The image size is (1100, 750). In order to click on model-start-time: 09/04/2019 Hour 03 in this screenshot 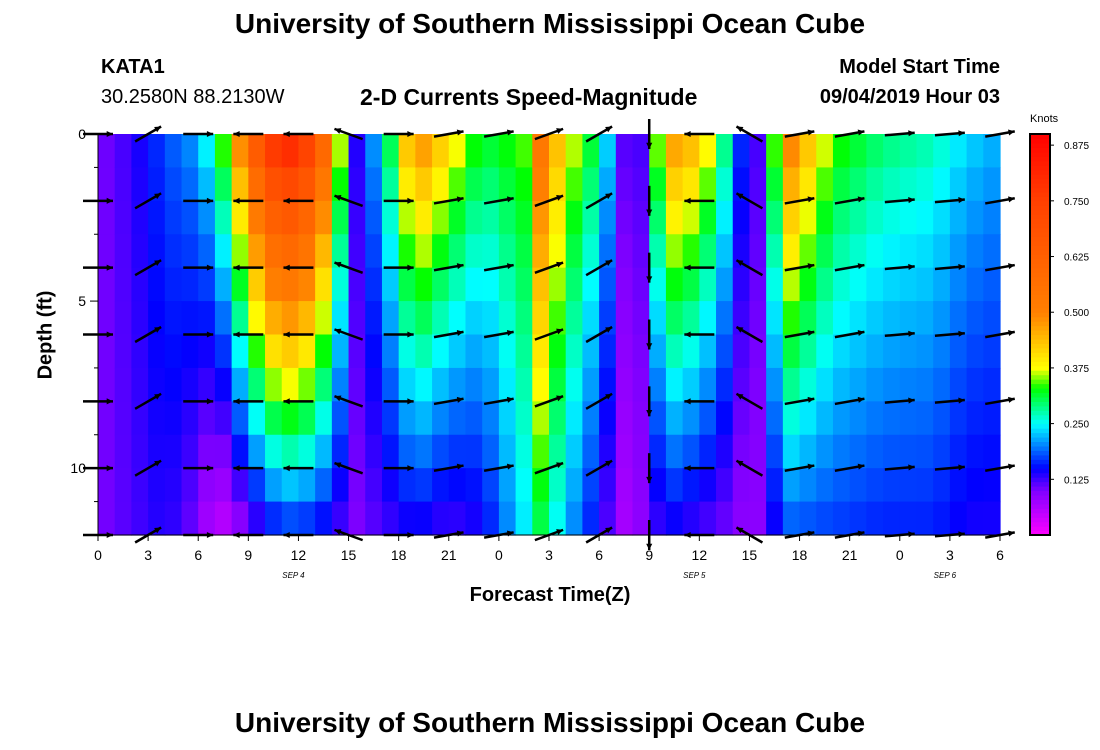, I will do `click(909, 97)`.